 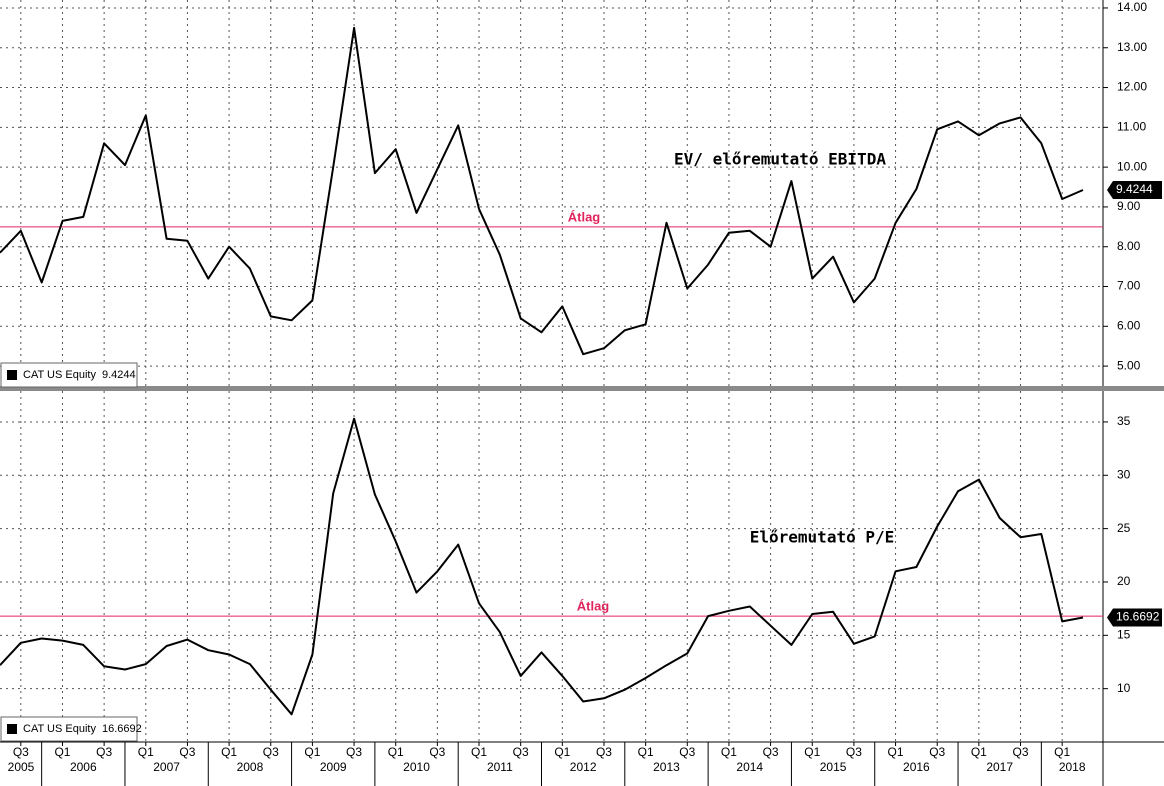 What do you see at coordinates (833, 767) in the screenshot?
I see `year-label: 2015` at bounding box center [833, 767].